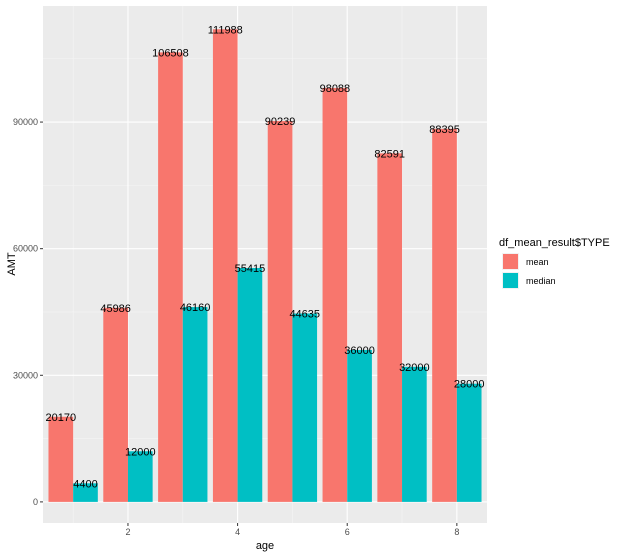  What do you see at coordinates (85, 484) in the screenshot?
I see `data-label-median: 4400` at bounding box center [85, 484].